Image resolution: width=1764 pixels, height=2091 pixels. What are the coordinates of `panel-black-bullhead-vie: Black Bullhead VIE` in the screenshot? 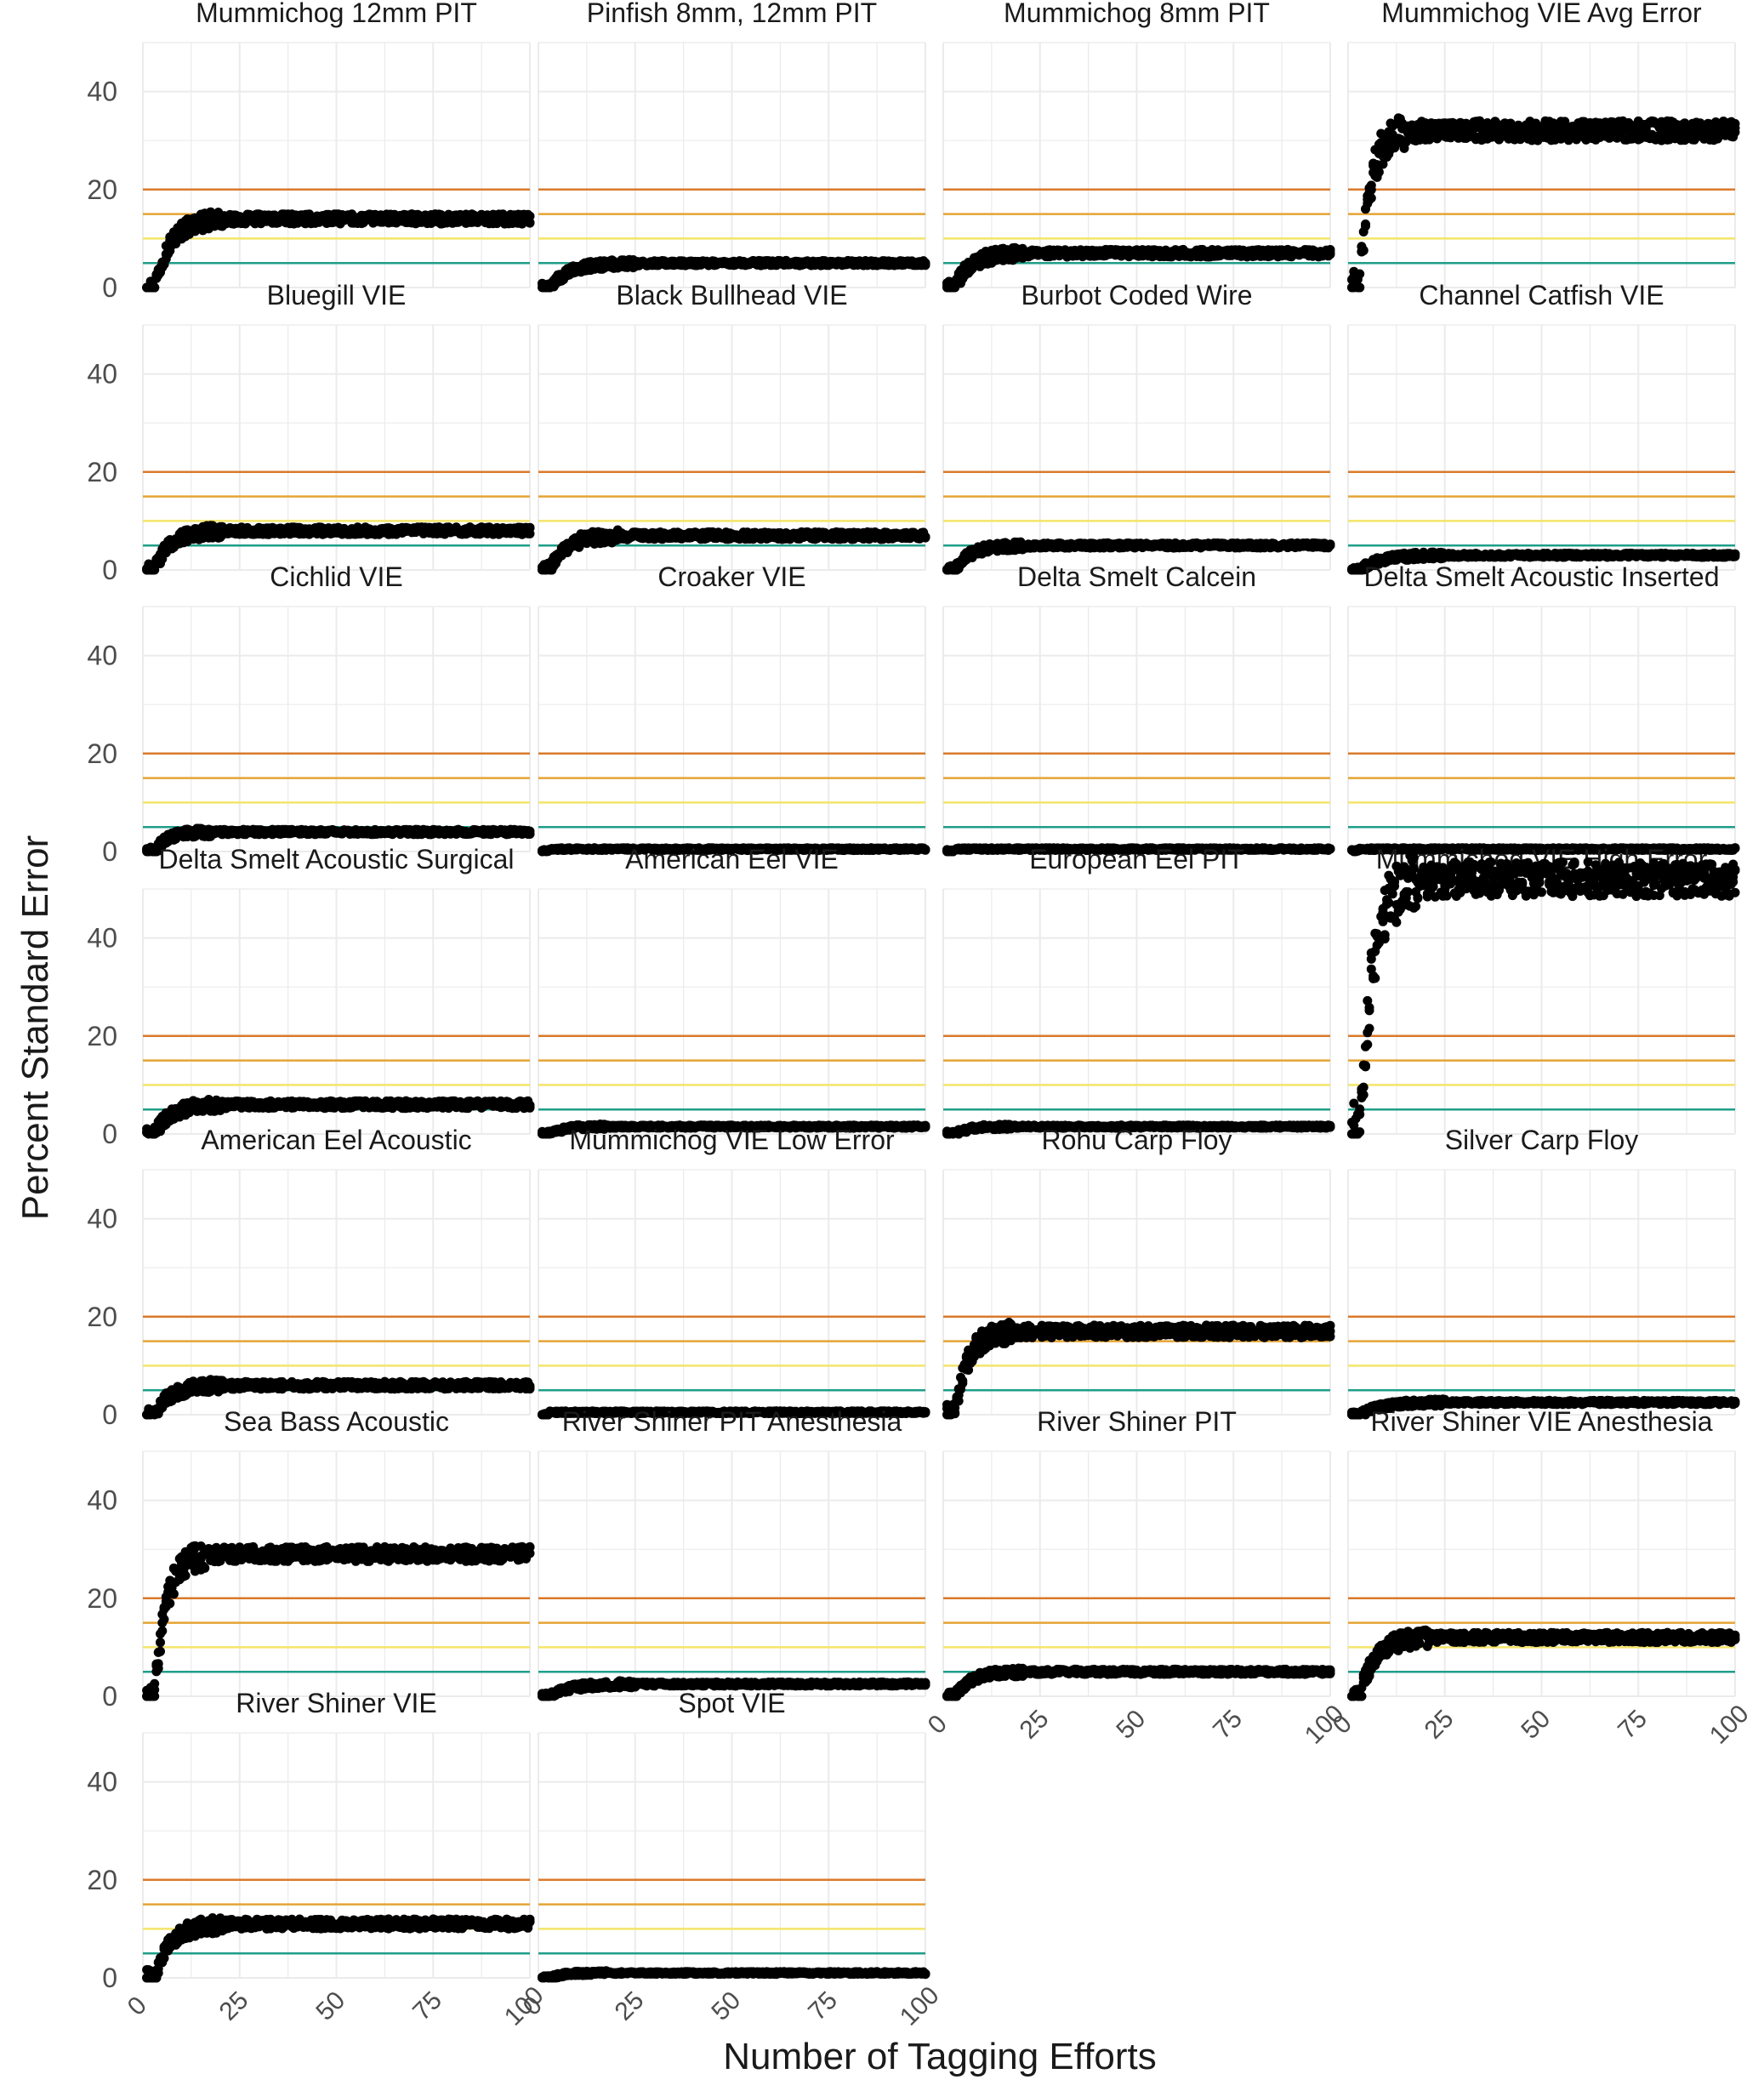 It's located at (734, 427).